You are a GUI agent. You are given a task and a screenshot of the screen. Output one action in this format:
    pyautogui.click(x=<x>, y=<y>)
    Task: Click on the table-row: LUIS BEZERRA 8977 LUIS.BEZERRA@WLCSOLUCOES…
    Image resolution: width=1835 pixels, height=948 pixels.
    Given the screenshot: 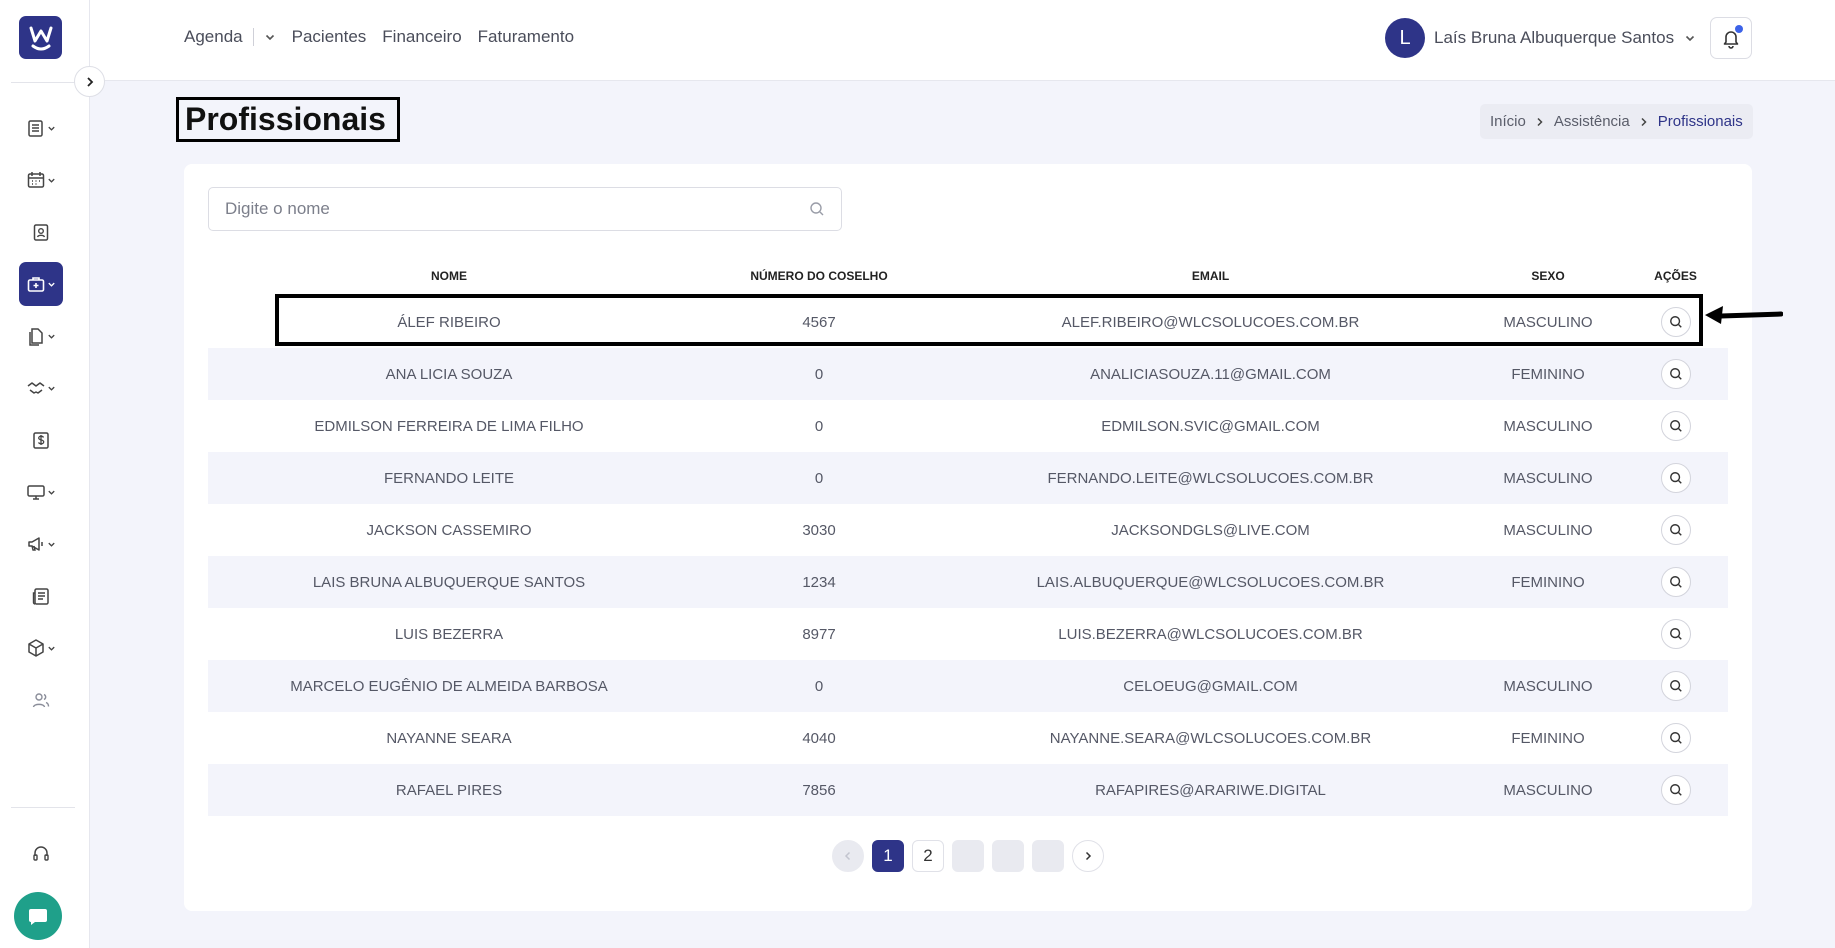 What is the action you would take?
    pyautogui.click(x=968, y=634)
    